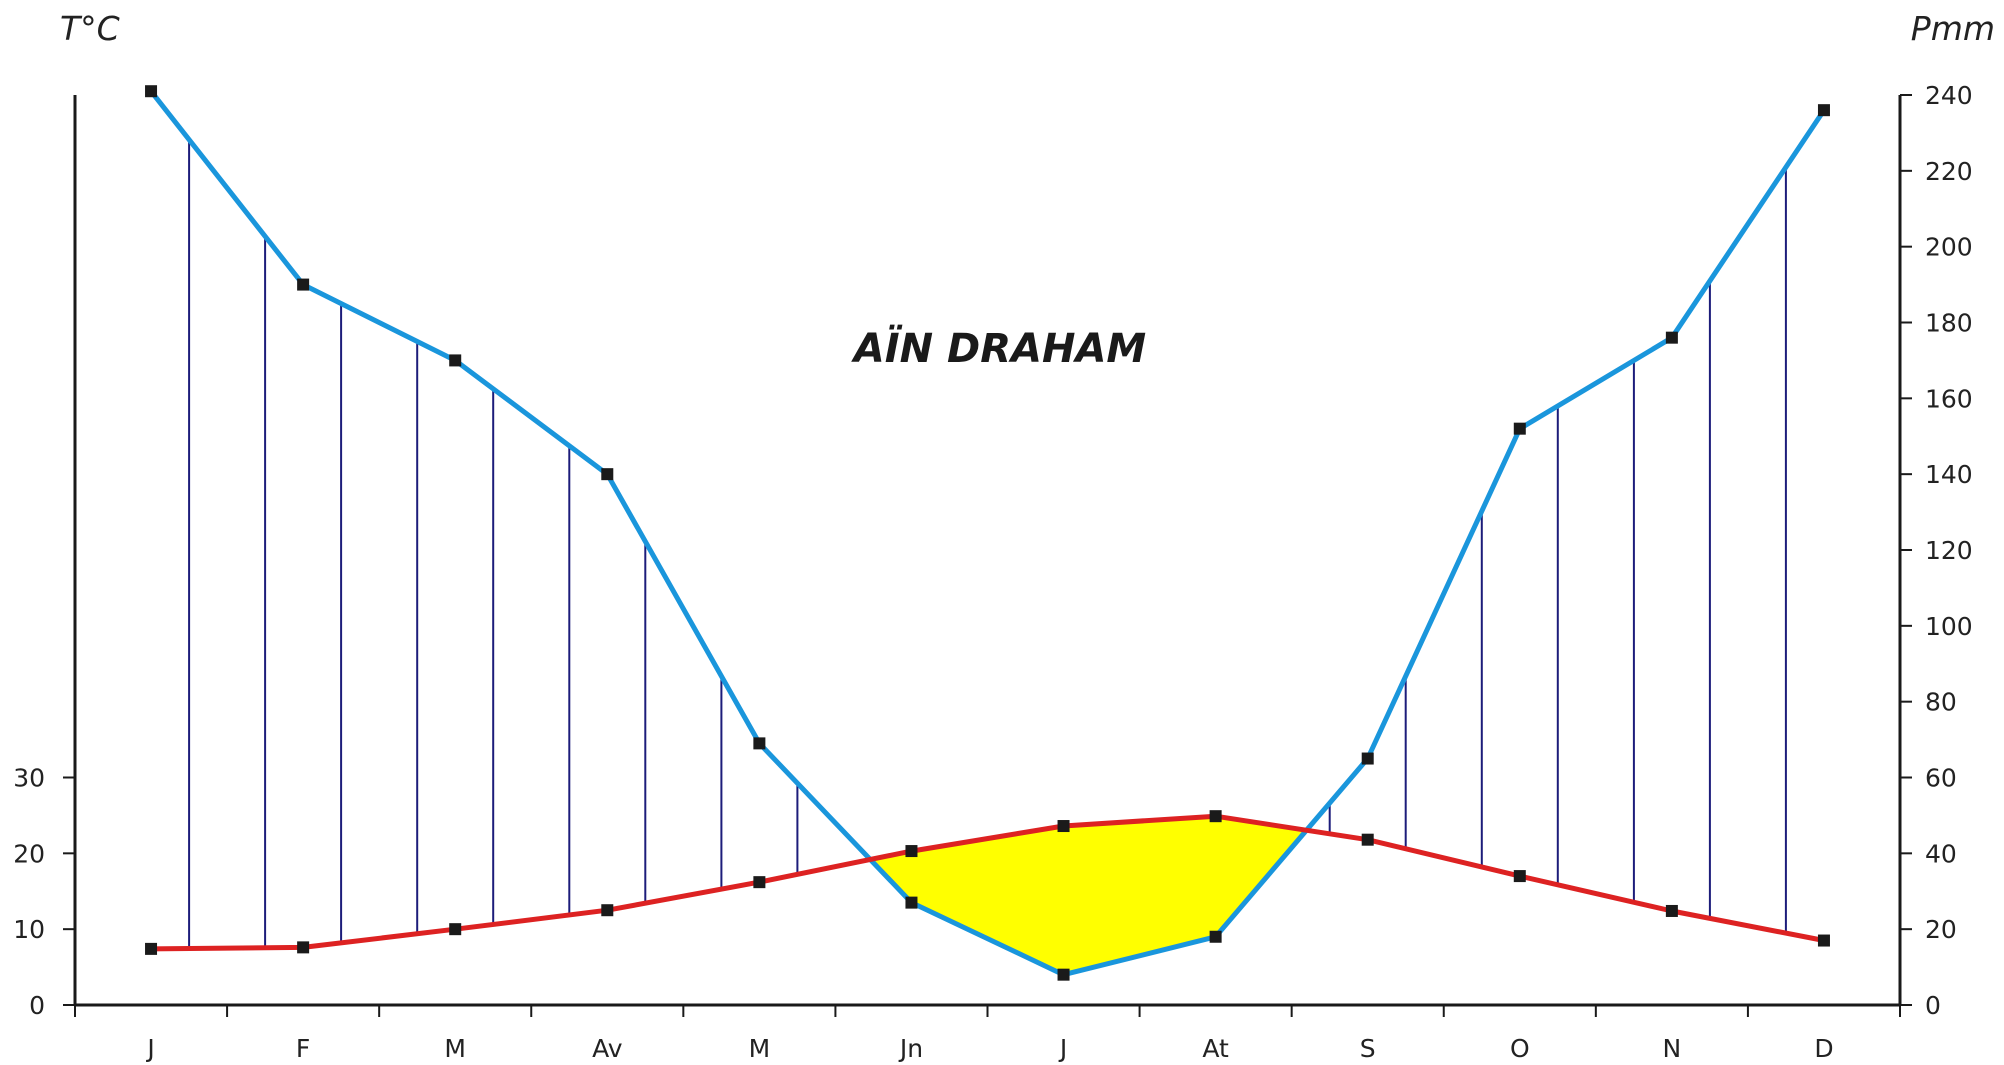  I want to click on x-tick-label: Av, so click(607, 1048).